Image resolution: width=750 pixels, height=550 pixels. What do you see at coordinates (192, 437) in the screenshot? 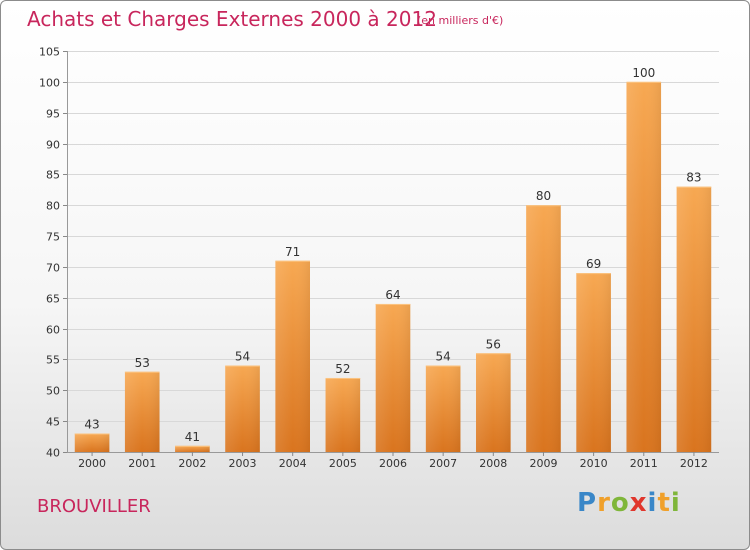
I see `value-label-2002: 41` at bounding box center [192, 437].